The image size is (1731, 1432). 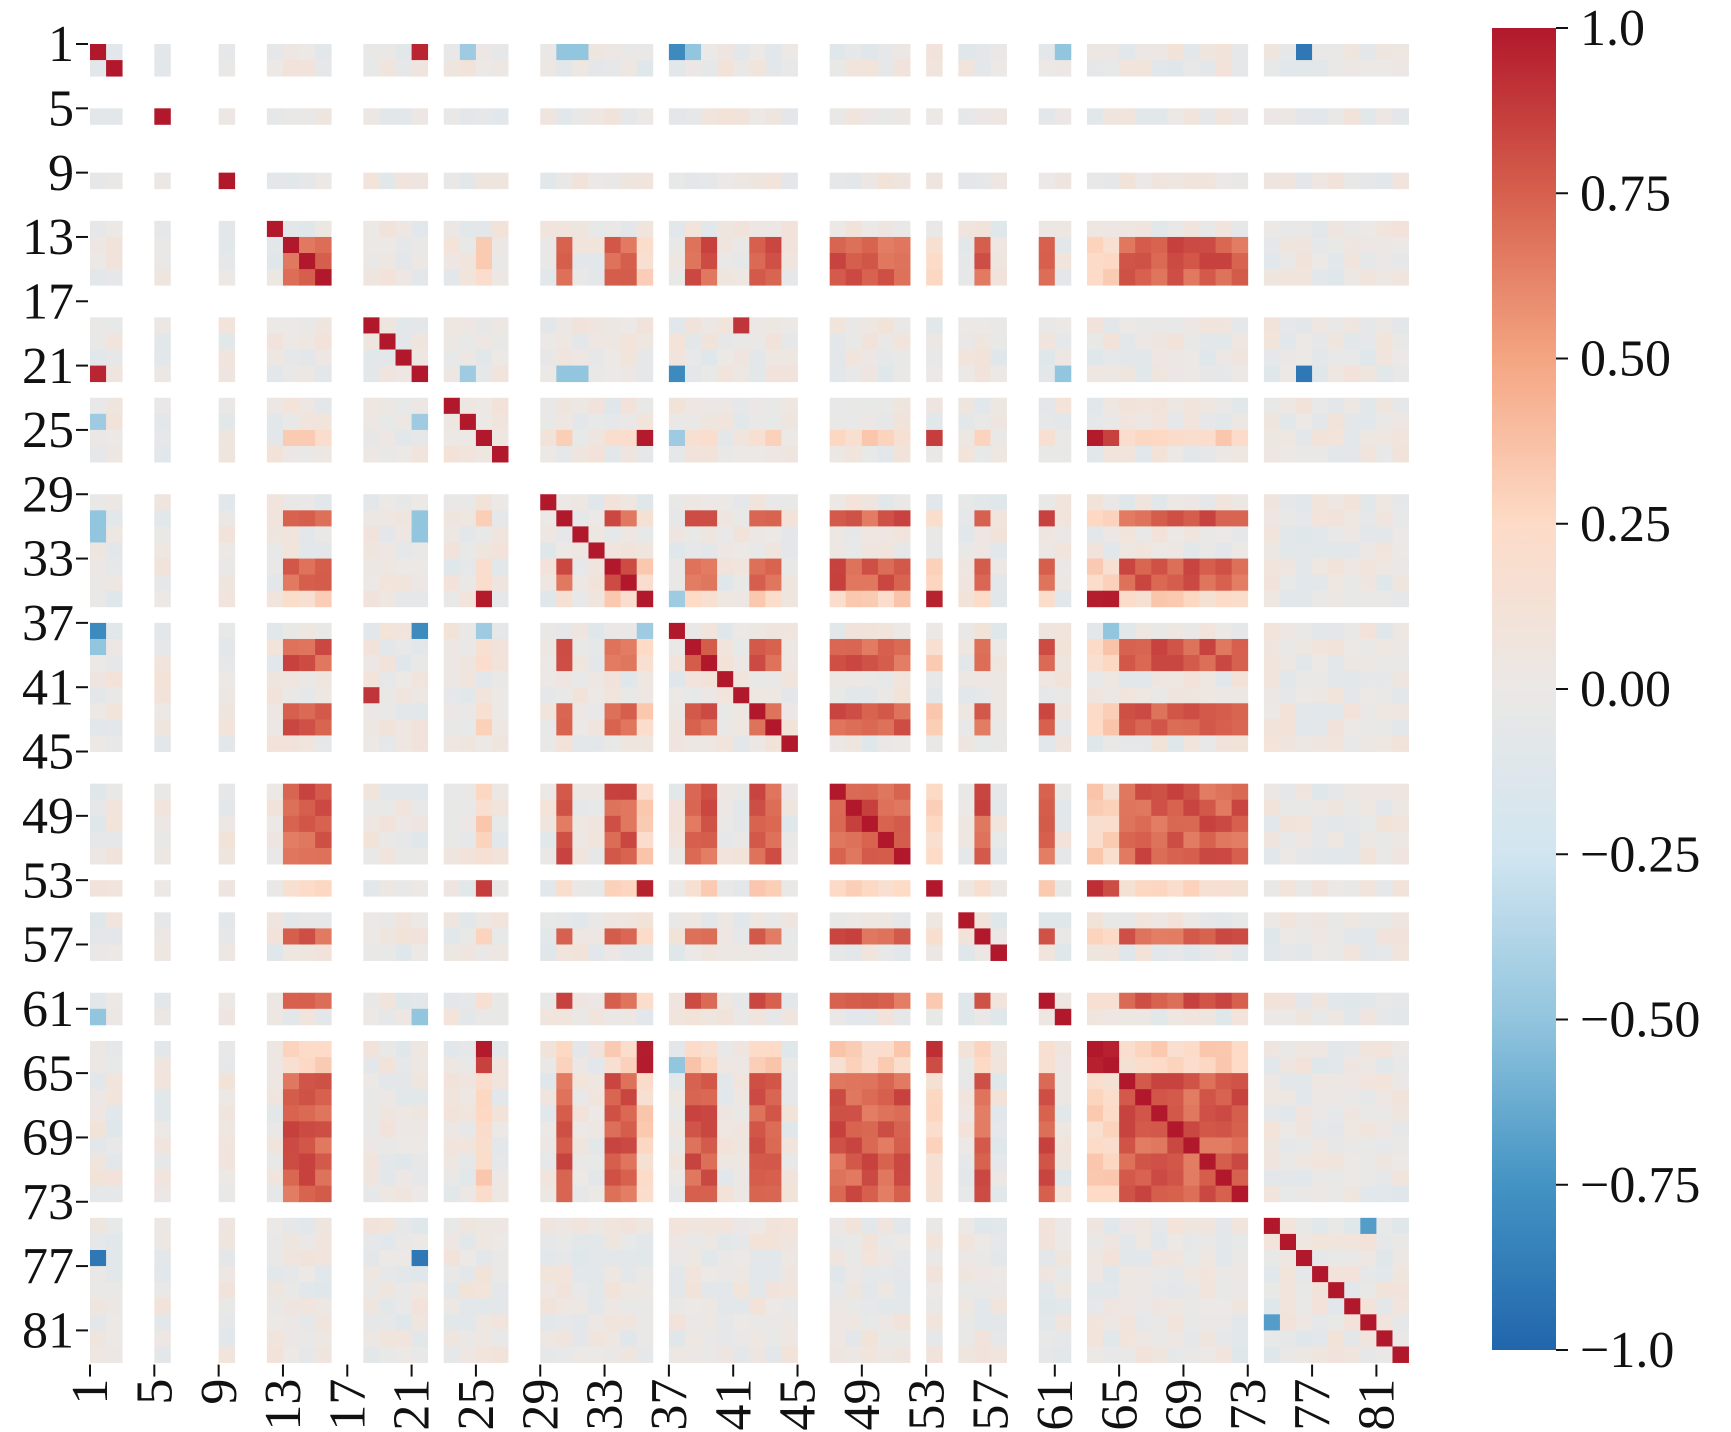 I want to click on x-tick-label: 25, so click(x=476, y=1405).